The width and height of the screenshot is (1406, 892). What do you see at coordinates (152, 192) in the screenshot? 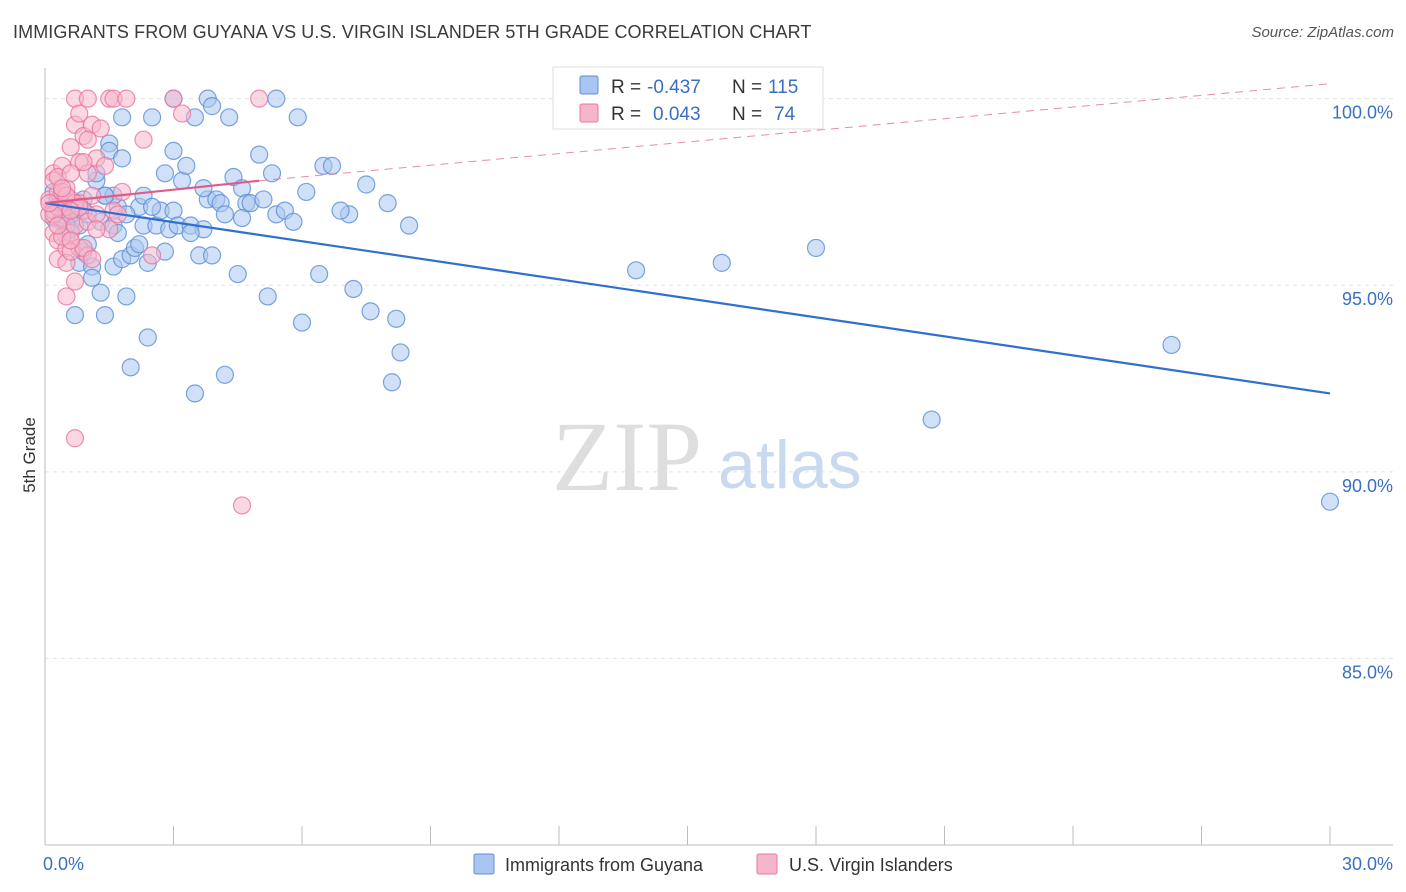
I see `trend-line-virgin-islanders` at bounding box center [152, 192].